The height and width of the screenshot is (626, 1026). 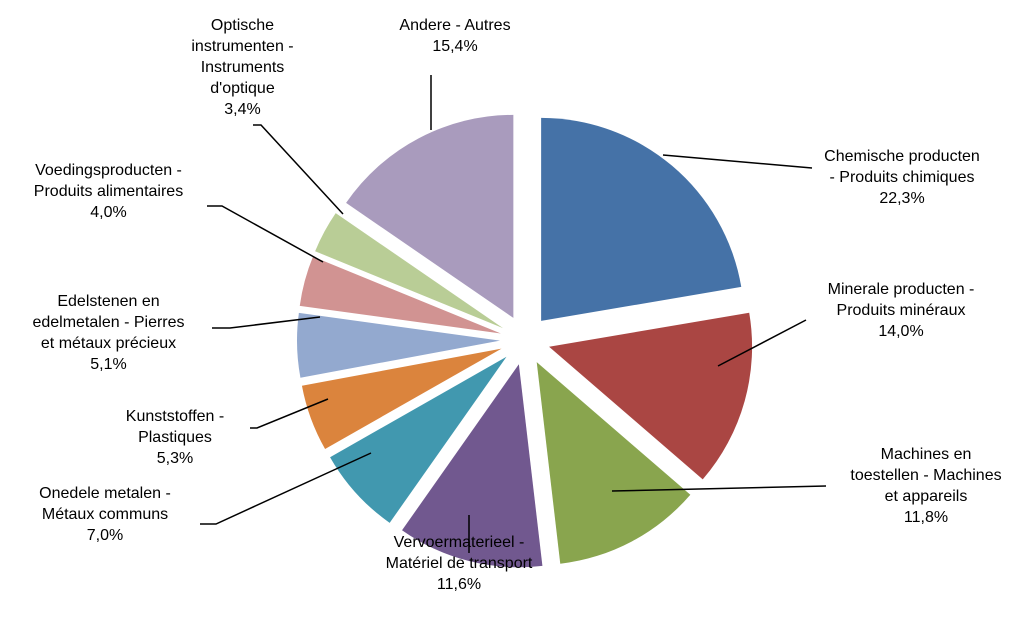 I want to click on slice-percent-label: 5,3%, so click(x=175, y=458).